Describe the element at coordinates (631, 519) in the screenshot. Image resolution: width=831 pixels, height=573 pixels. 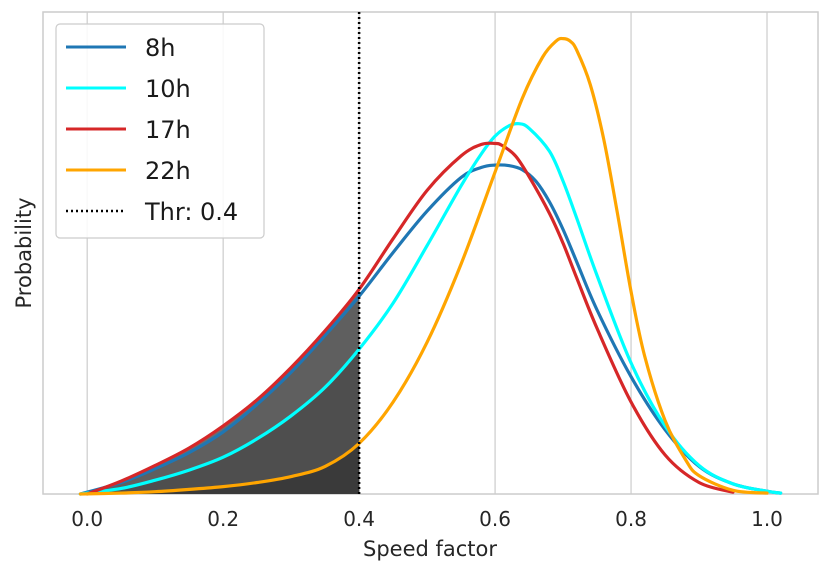
I see `x-tick-label: 0.8` at that location.